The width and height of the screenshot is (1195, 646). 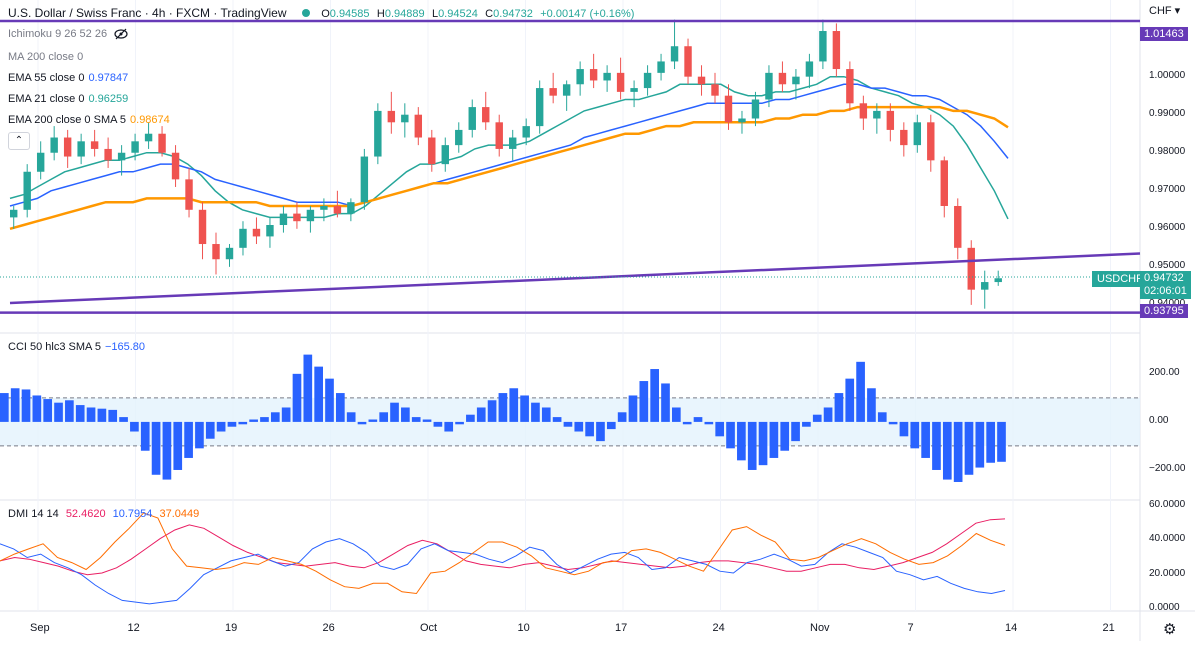 I want to click on legend-ema55: EMA 55 close 0 0.97847, so click(x=68, y=78).